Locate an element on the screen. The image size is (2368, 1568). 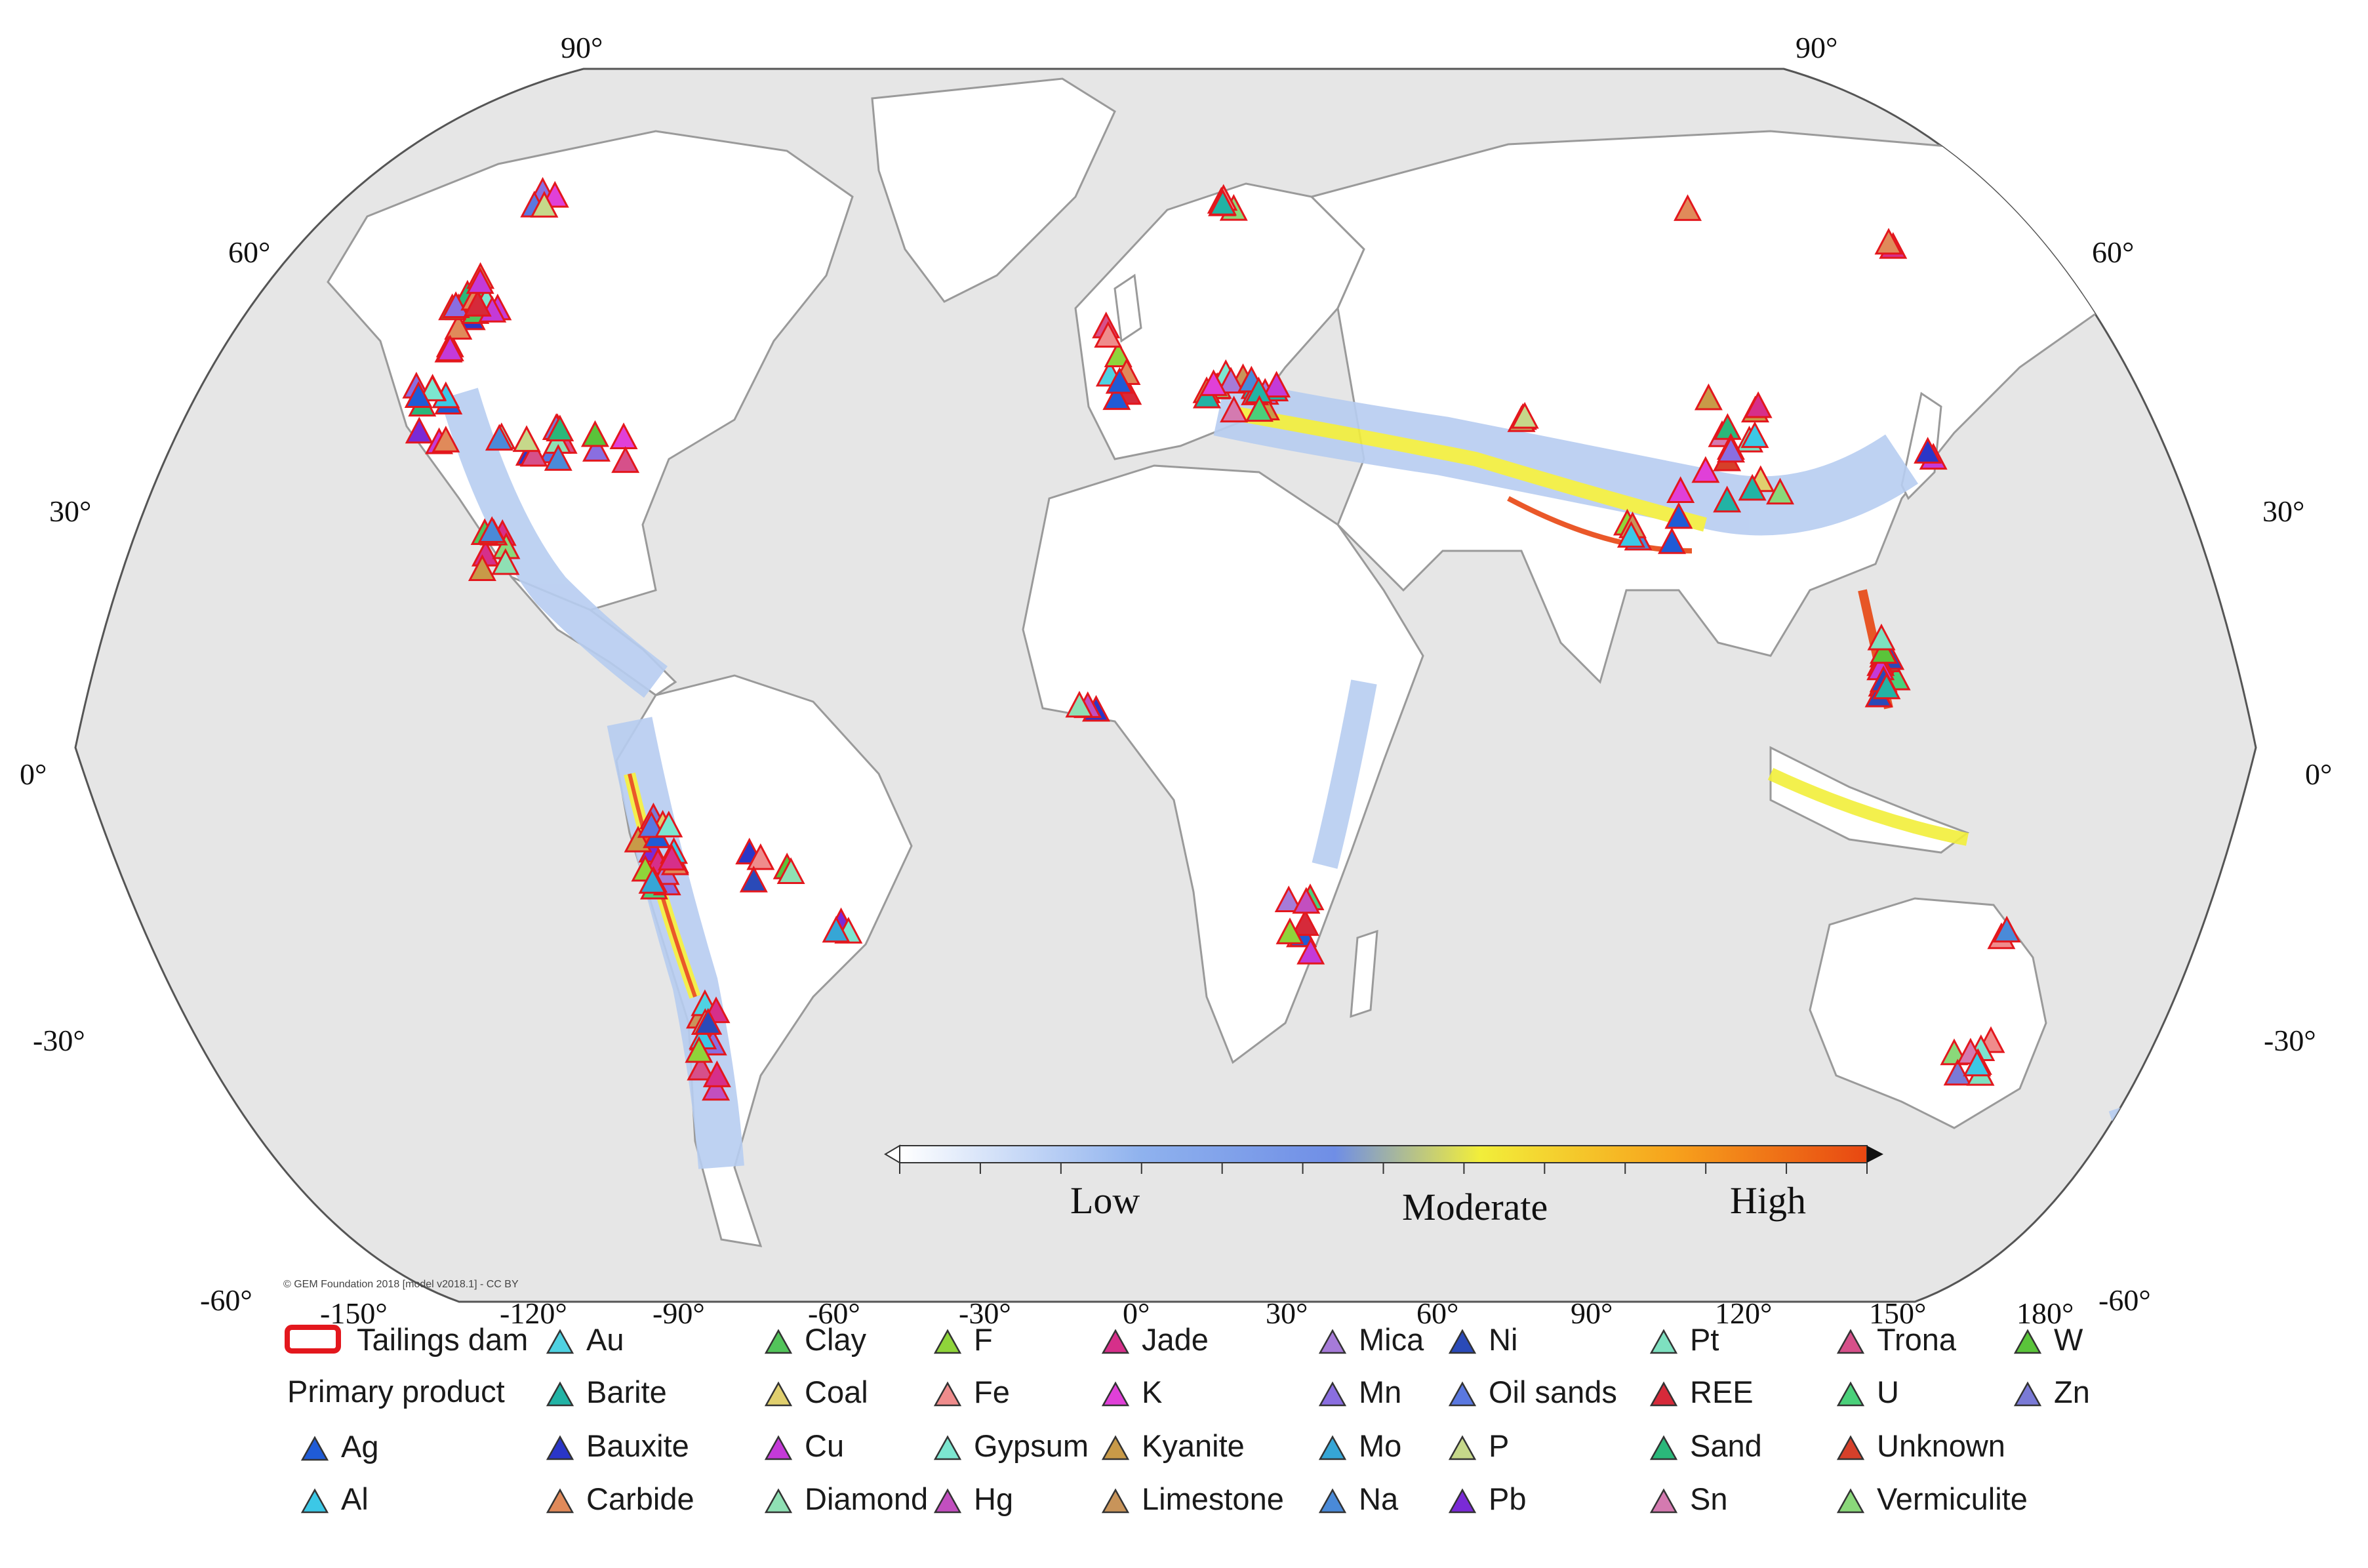
legend-label: Trona is located at coordinates (1917, 1339).